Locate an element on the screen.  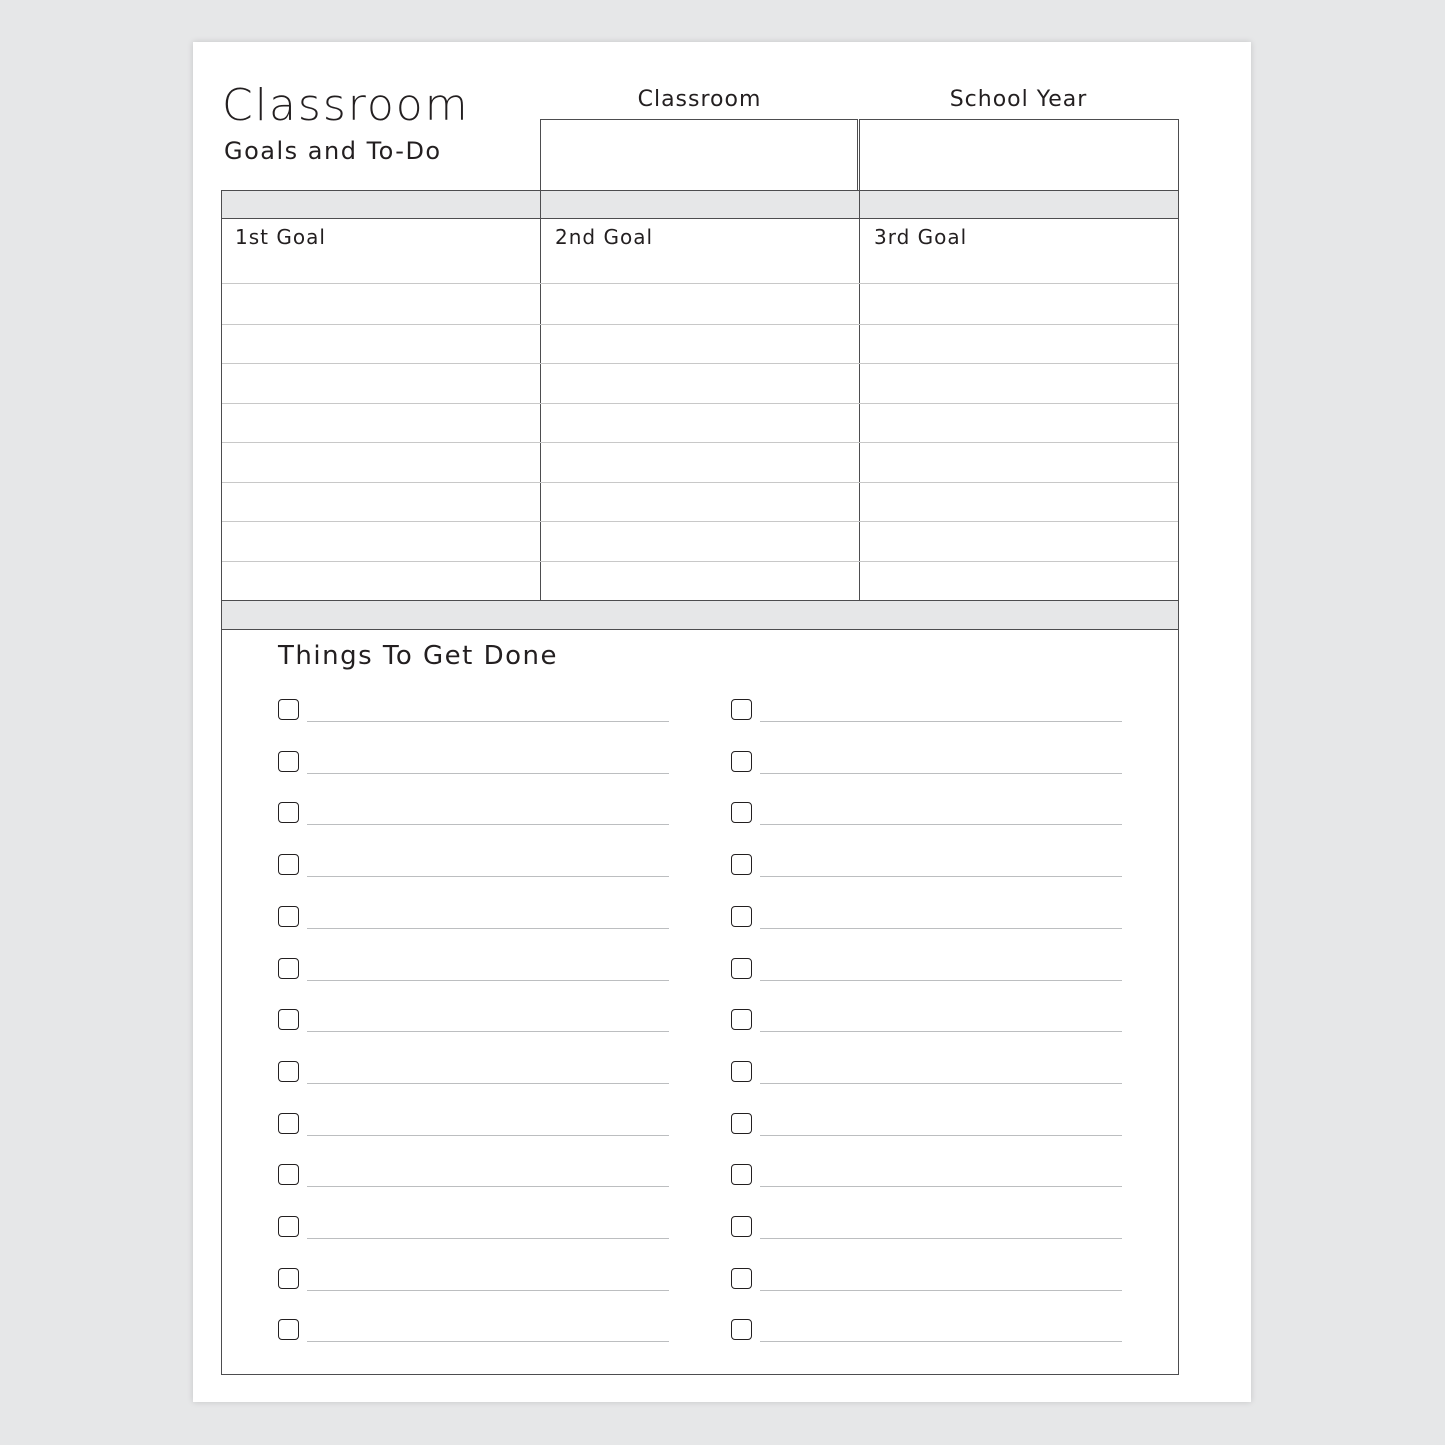
goal-2-label: 2nd Goal is located at coordinates (604, 237).